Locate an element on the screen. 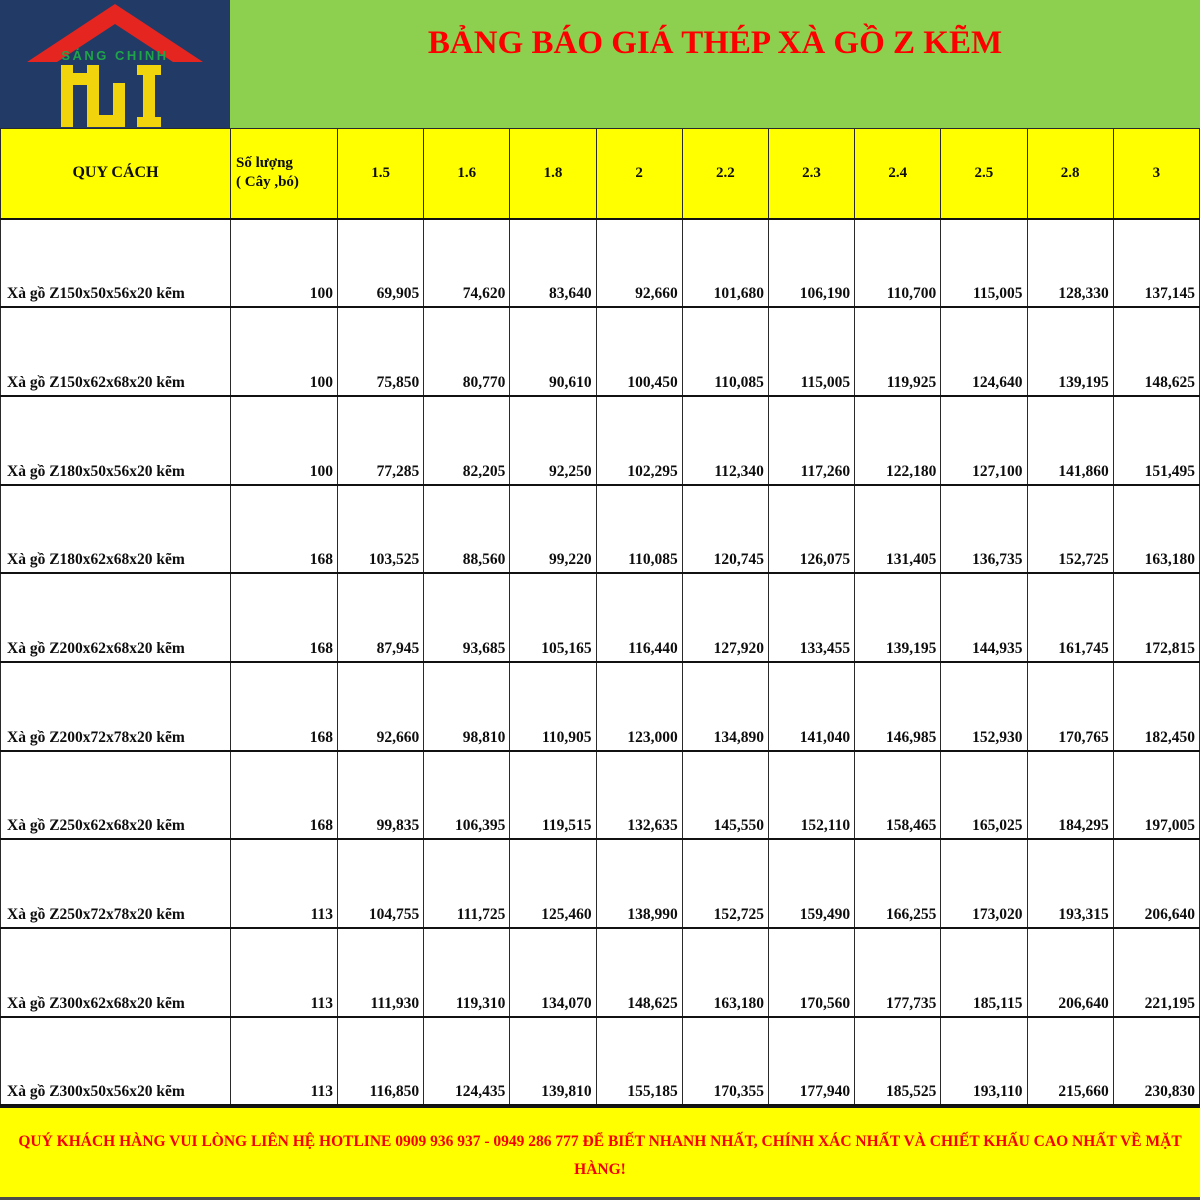  price-cell: 159,490 is located at coordinates (811, 883).